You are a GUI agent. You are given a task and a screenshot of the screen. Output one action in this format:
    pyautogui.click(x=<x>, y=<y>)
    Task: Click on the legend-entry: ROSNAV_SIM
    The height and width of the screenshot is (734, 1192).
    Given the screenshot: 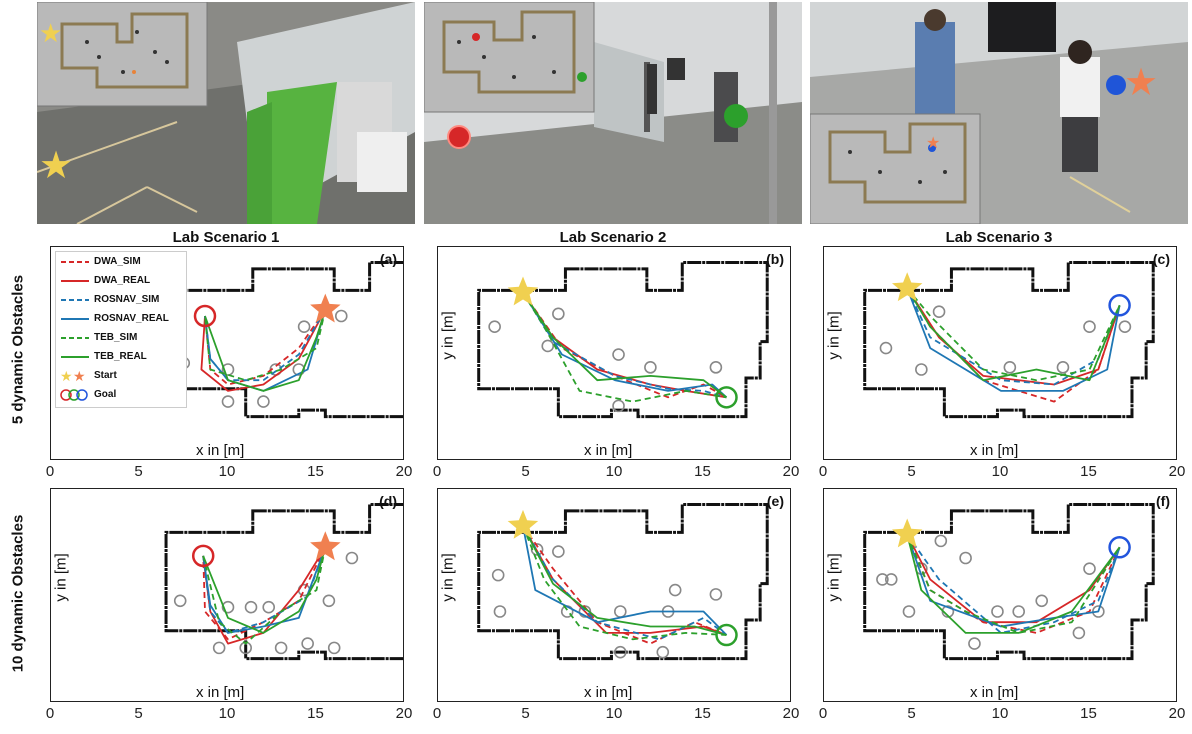 What is the action you would take?
    pyautogui.click(x=121, y=299)
    